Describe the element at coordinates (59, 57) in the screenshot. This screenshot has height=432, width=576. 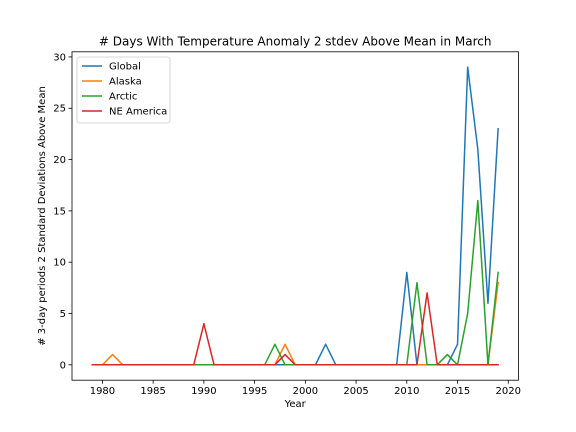
I see `y-tick-label: 30` at that location.